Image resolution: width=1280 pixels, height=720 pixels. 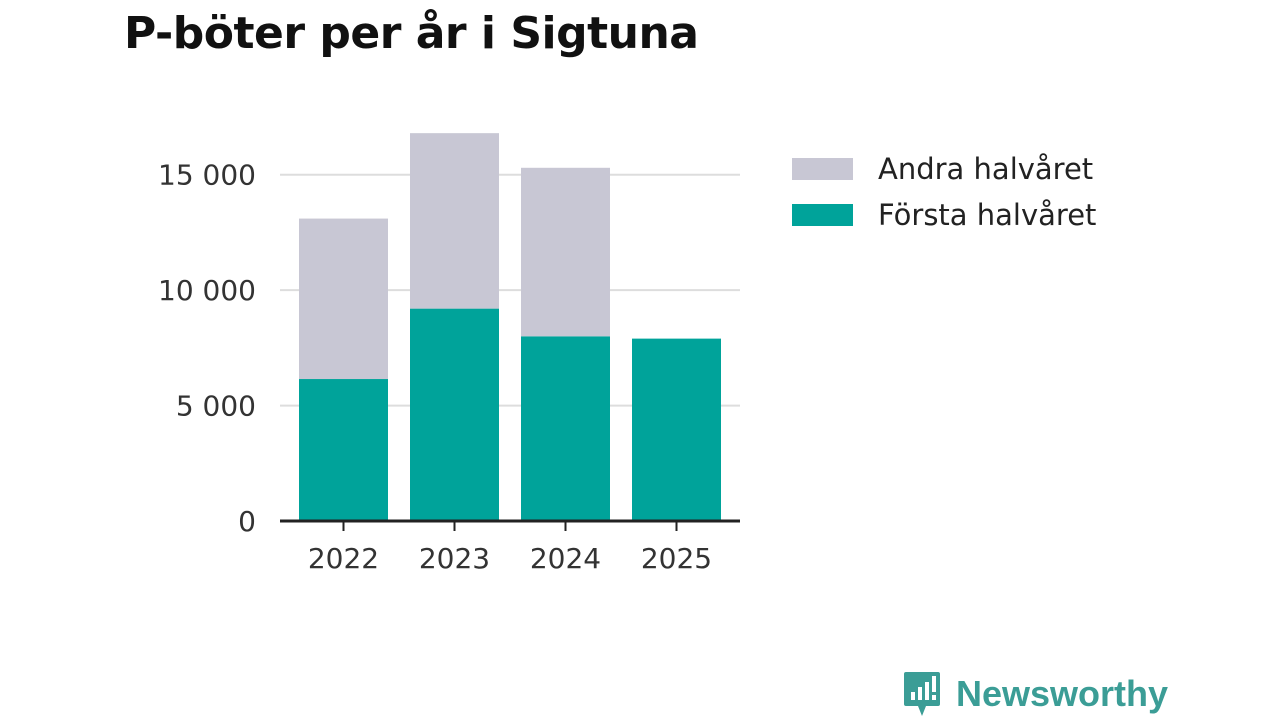 I want to click on bar-first-half-2025, so click(x=676, y=429).